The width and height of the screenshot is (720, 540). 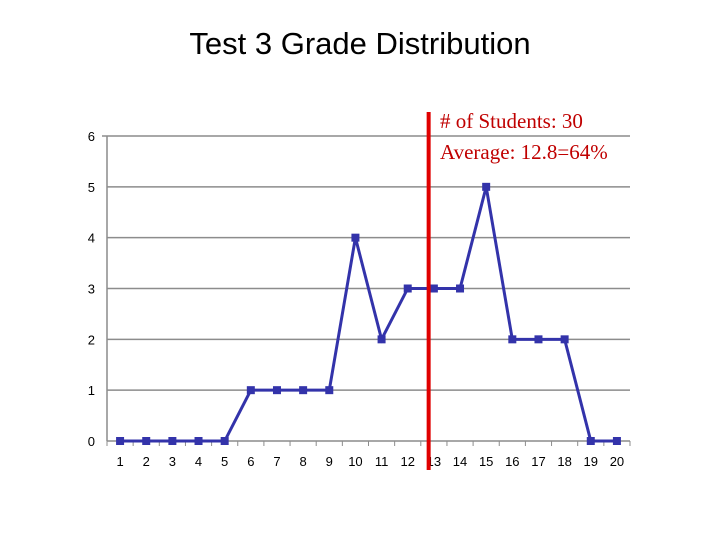 What do you see at coordinates (524, 136) in the screenshot?
I see `annotation: # of Students: 30 Average: 12.8=64%` at bounding box center [524, 136].